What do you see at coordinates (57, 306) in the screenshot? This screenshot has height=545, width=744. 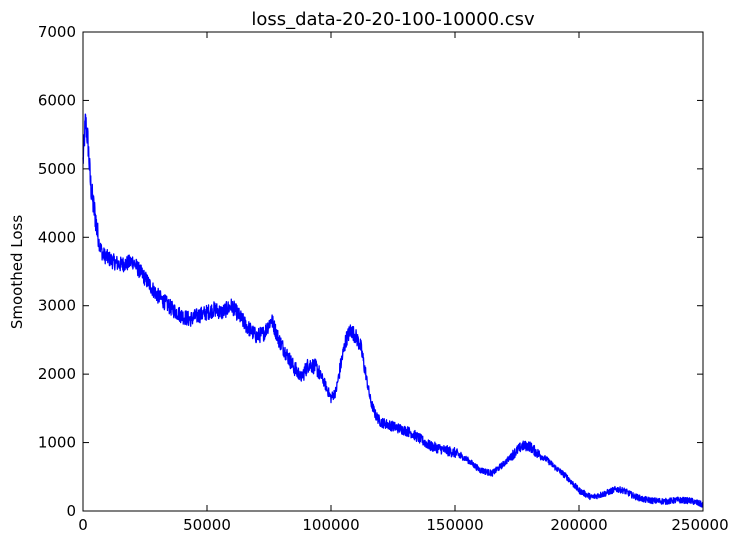 I see `y-tick-label: 3000` at bounding box center [57, 306].